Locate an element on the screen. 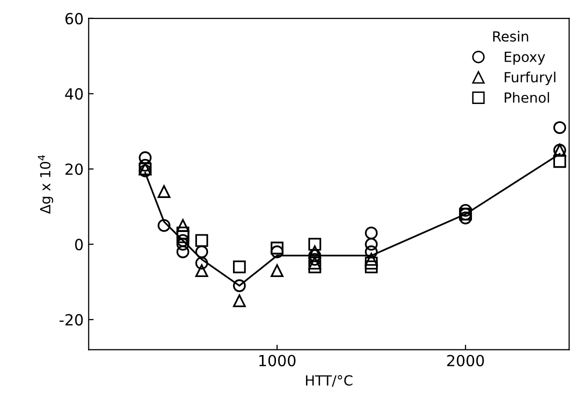  y-tick-label: 20 is located at coordinates (74, 169).